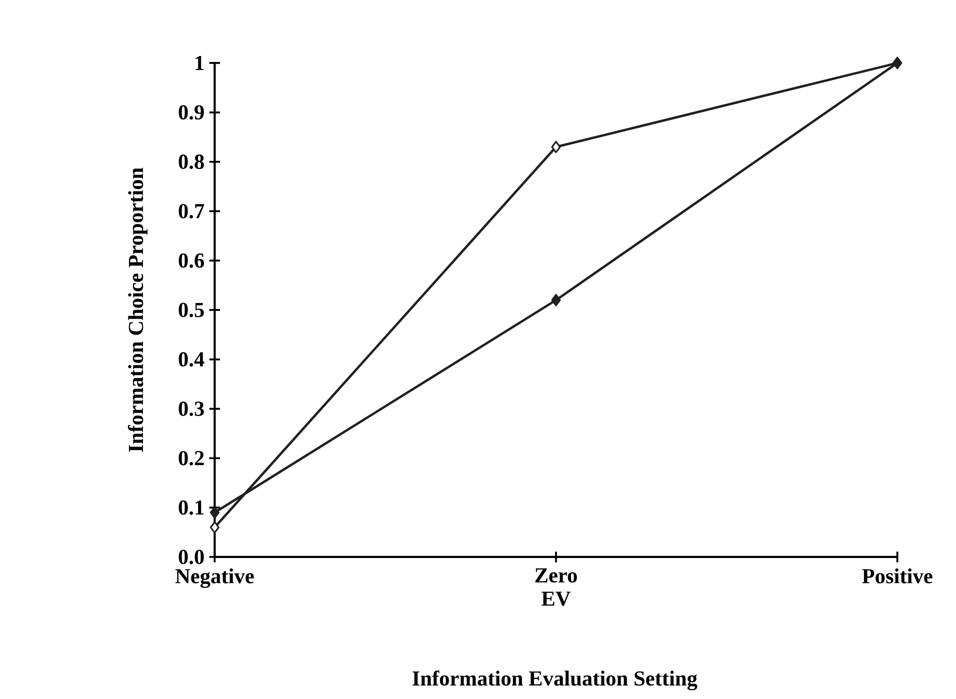 The image size is (956, 699). I want to click on y-tick-label: 0.4, so click(191, 359).